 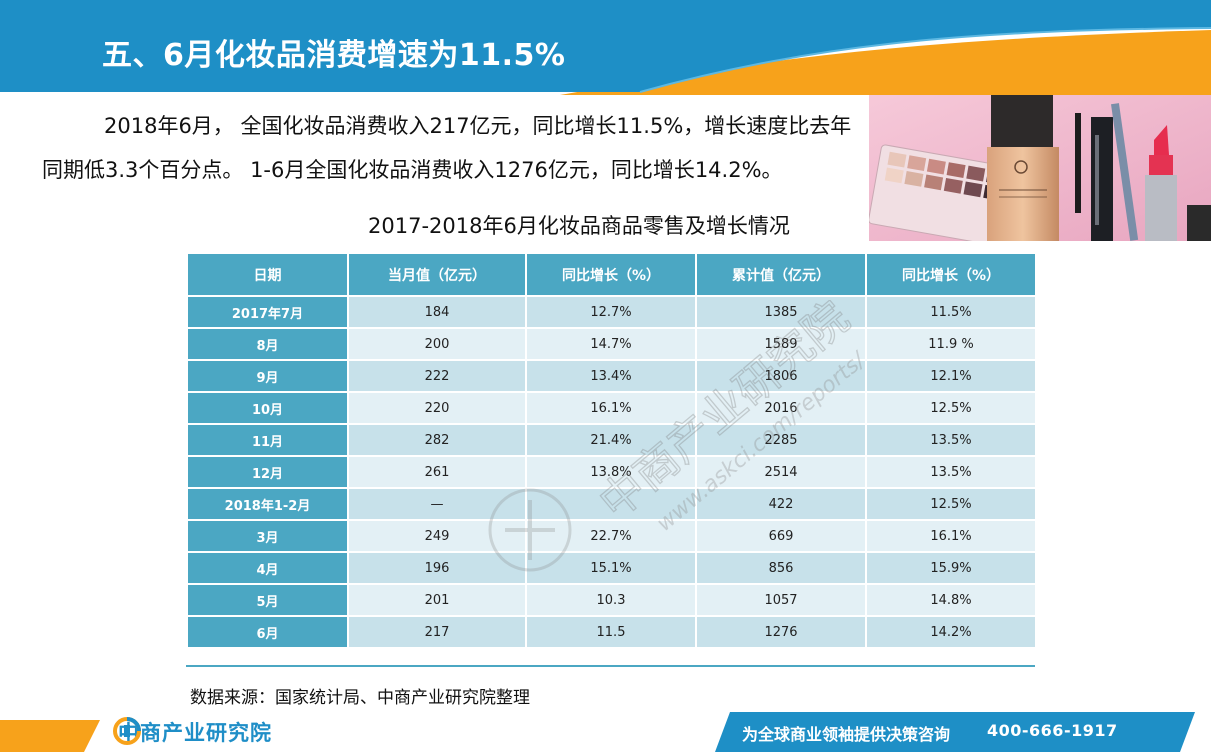 I want to click on monthly-growth: 14.7%, so click(x=611, y=344).